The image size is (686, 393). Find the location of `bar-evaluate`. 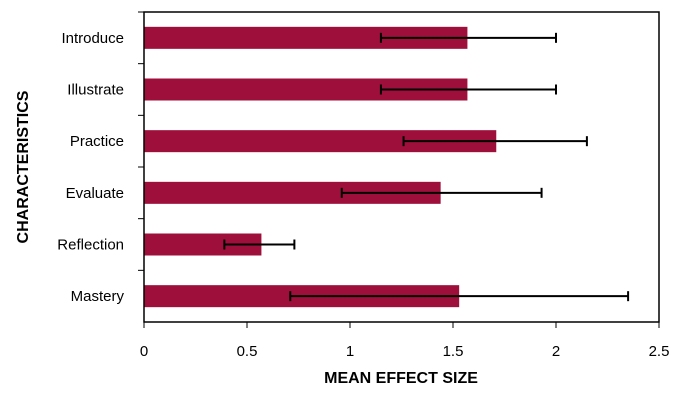

bar-evaluate is located at coordinates (292, 192).